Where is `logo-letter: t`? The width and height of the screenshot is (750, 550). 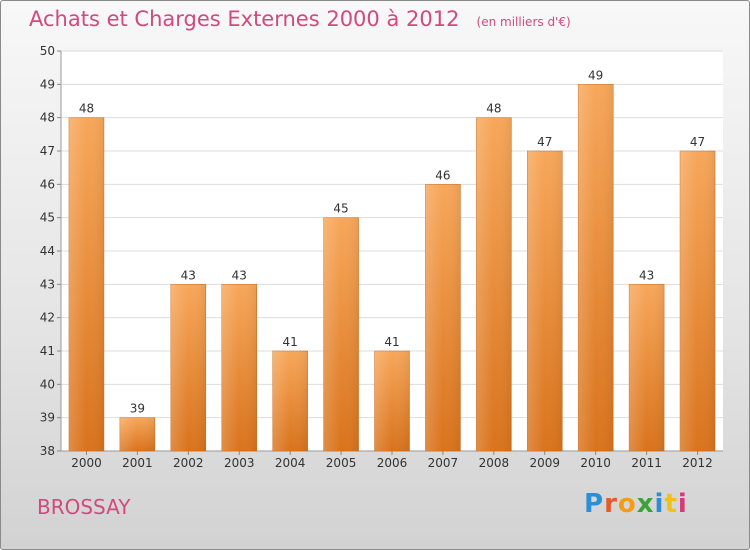
logo-letter: t is located at coordinates (671, 504).